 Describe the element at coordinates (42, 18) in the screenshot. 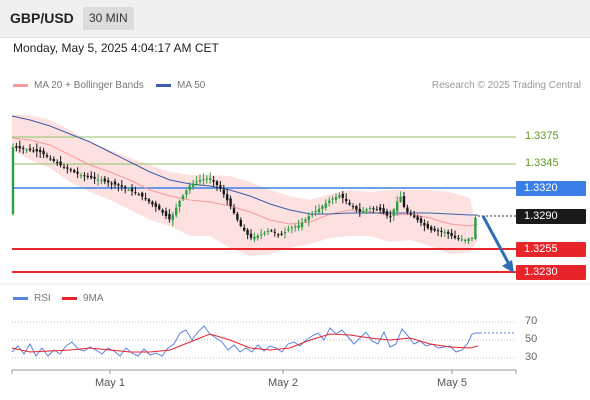

I see `symbol-title: GBP/USD` at that location.